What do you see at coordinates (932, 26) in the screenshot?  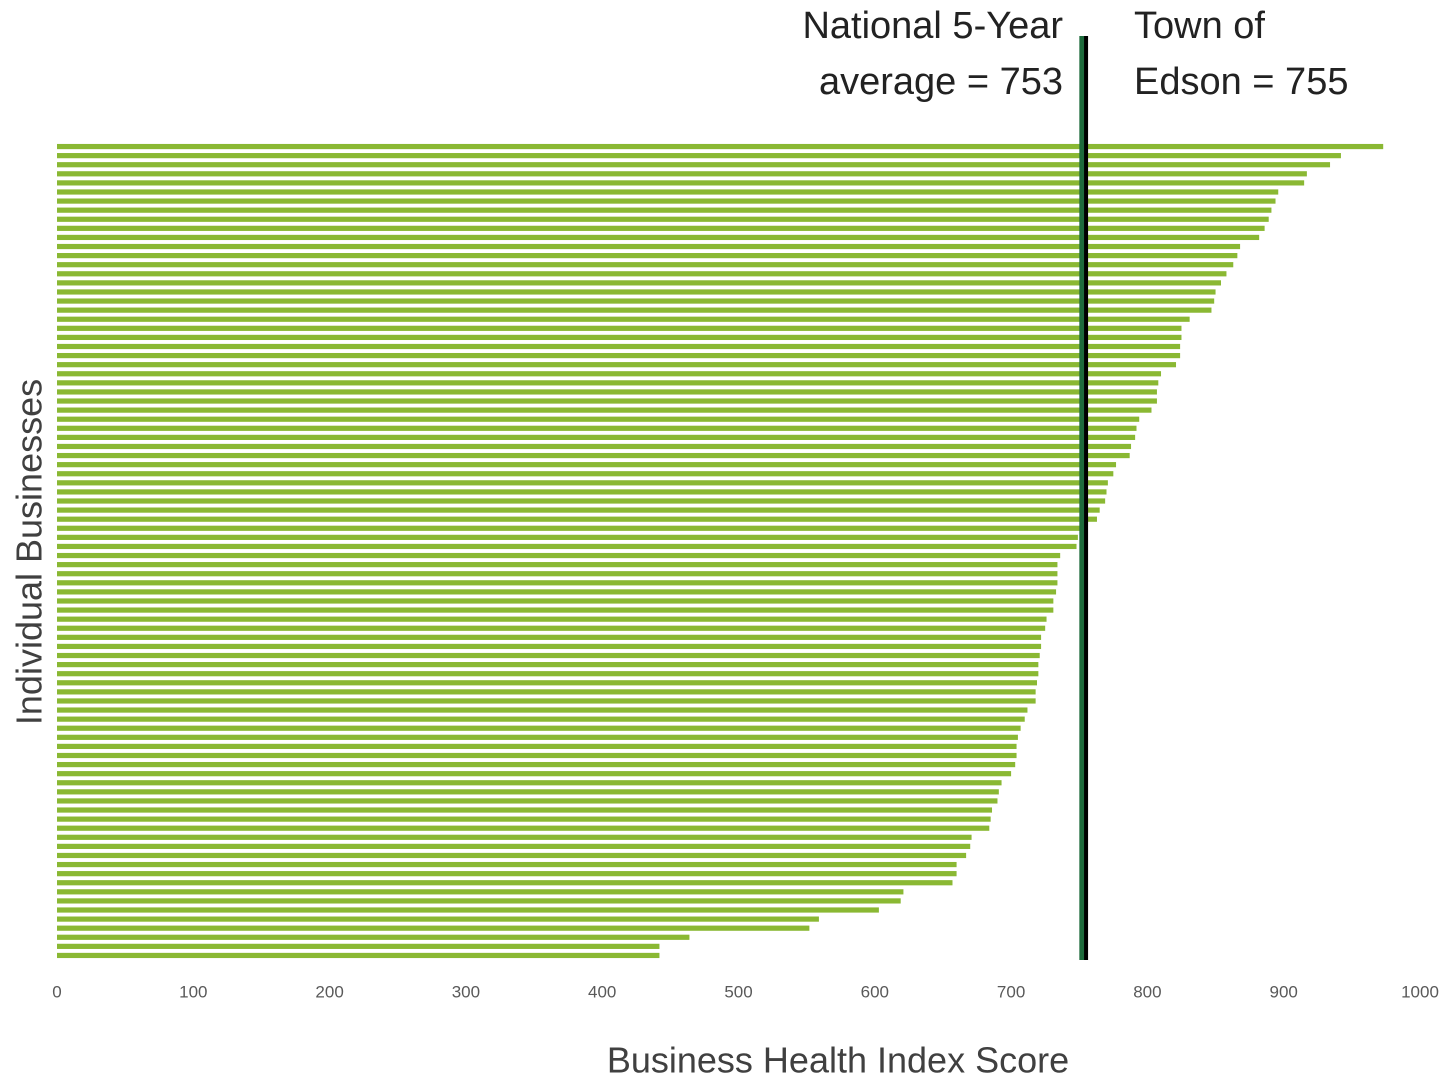 I see `reference-label: National 5-Year` at bounding box center [932, 26].